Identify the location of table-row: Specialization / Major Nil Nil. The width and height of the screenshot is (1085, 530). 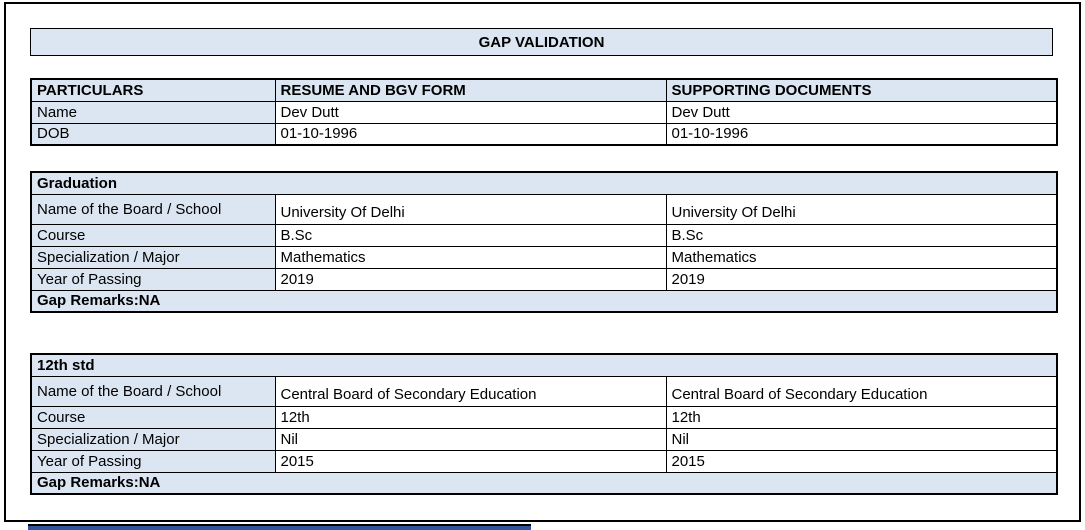
(544, 439).